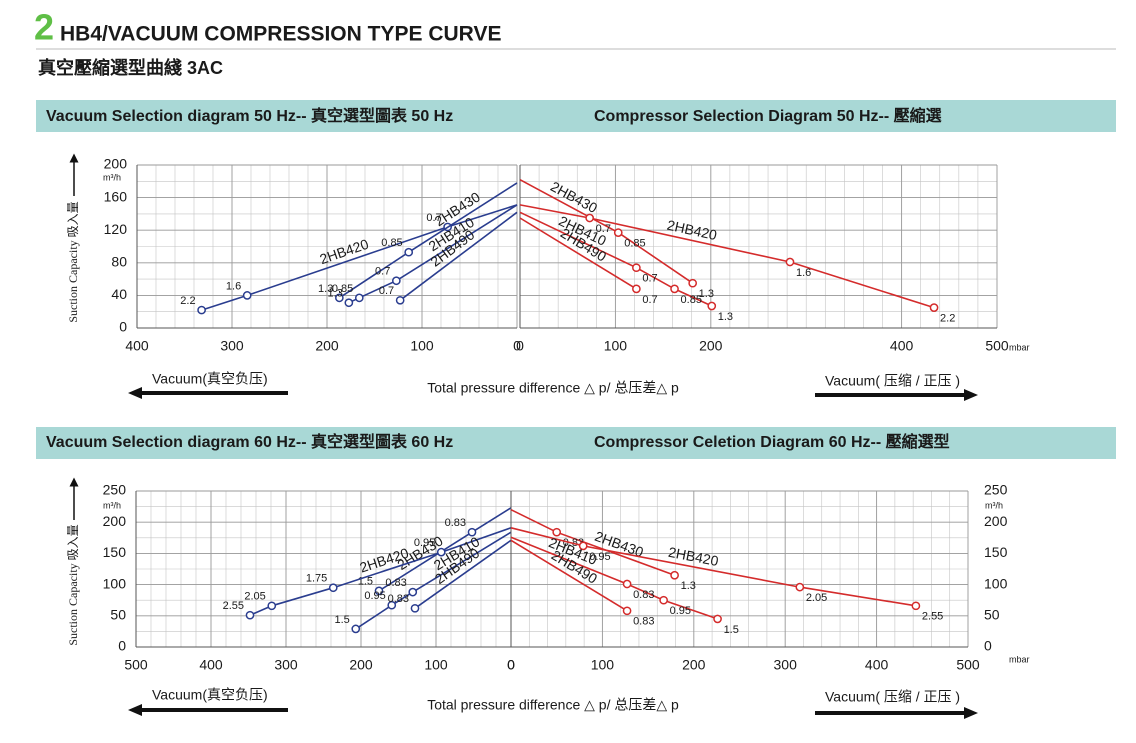  I want to click on y-unit-right: m³/h, so click(994, 505).